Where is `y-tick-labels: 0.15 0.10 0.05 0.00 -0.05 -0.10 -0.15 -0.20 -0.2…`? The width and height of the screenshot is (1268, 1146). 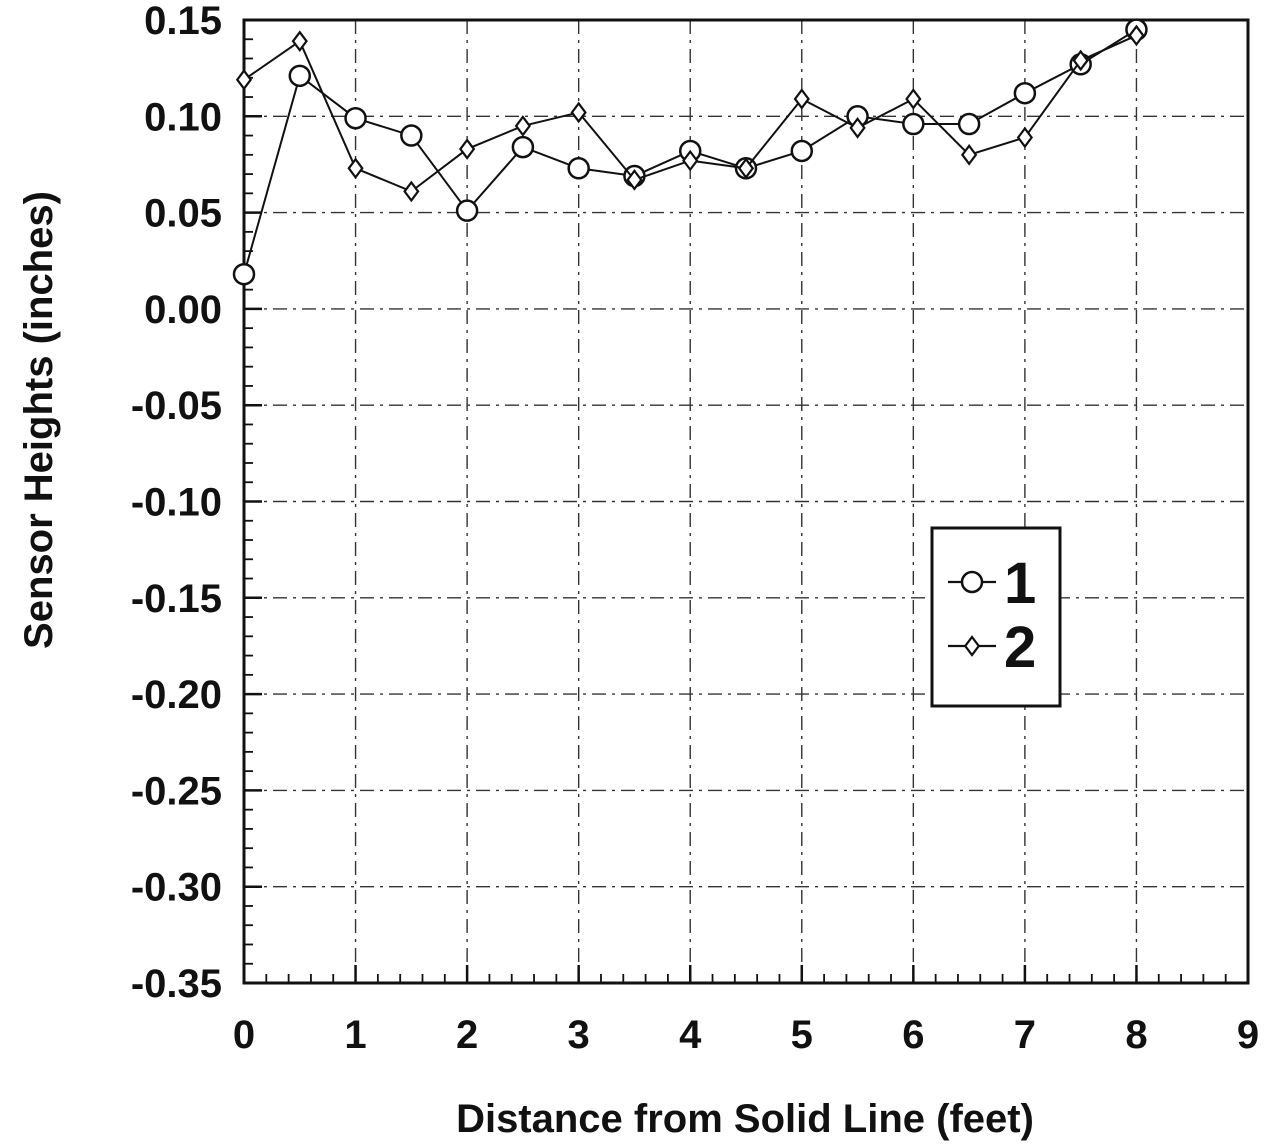
y-tick-labels: 0.15 0.10 0.05 0.00 -0.05 -0.10 -0.15 -0.20 -0.2… is located at coordinates (176, 503).